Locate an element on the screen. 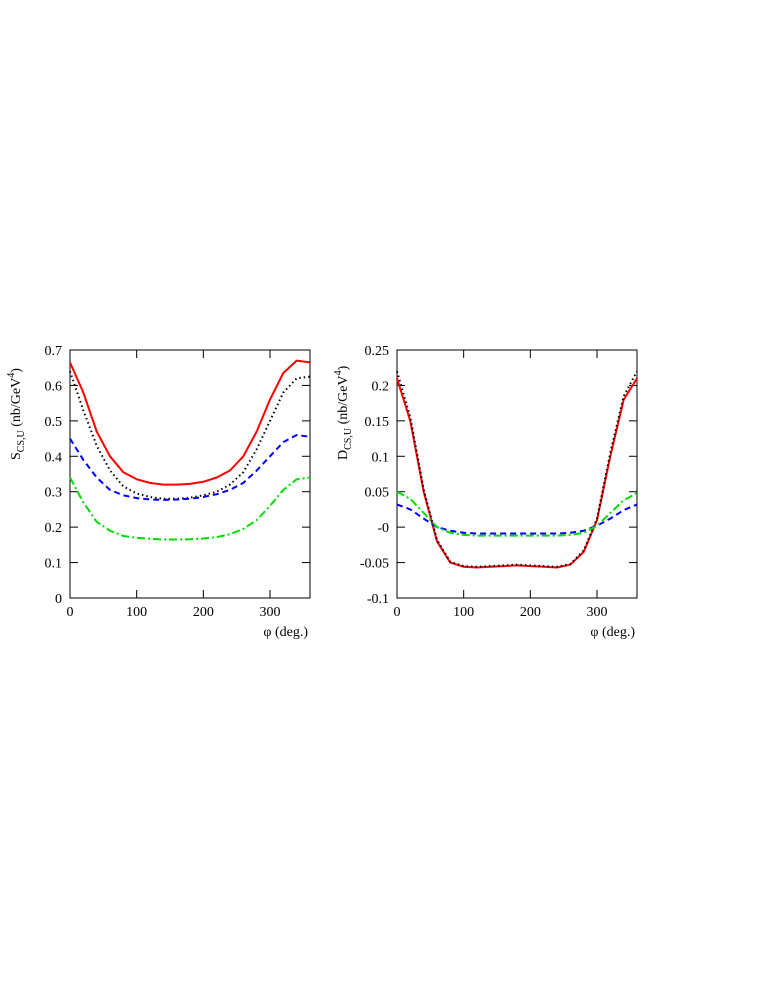  y-tick-label: -0 is located at coordinates (383, 528).